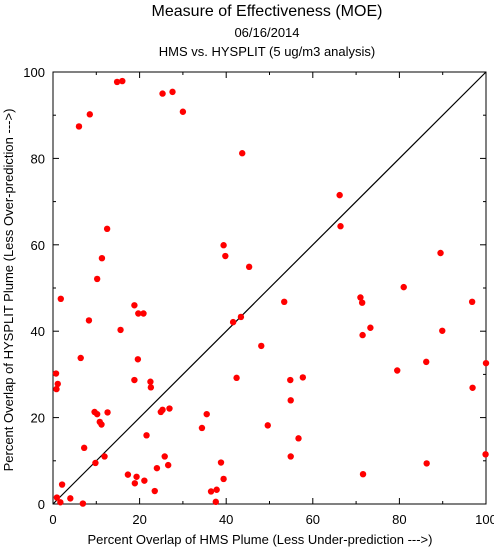  What do you see at coordinates (34, 288) in the screenshot?
I see `y-tick-labels: 0 20 40 60 80 100` at bounding box center [34, 288].